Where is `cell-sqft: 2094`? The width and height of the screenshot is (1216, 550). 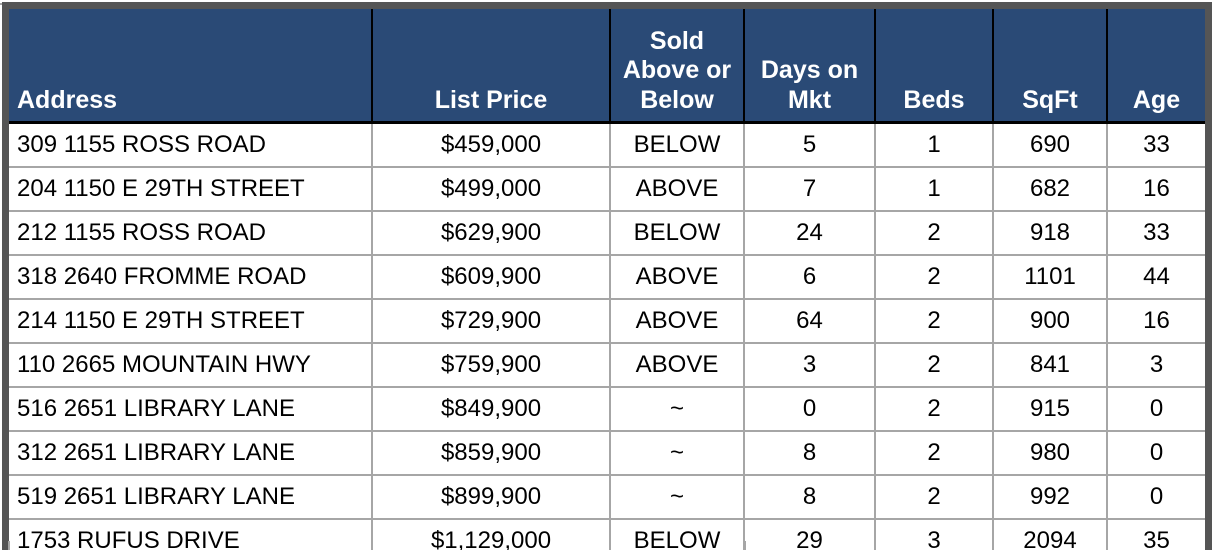 cell-sqft: 2094 is located at coordinates (1050, 534).